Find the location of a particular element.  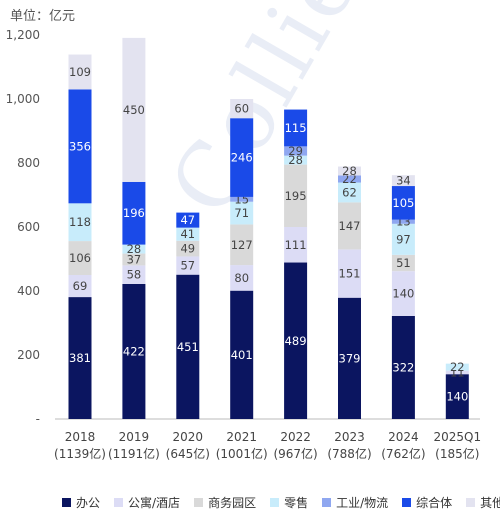

data-label: 47 is located at coordinates (187, 220).